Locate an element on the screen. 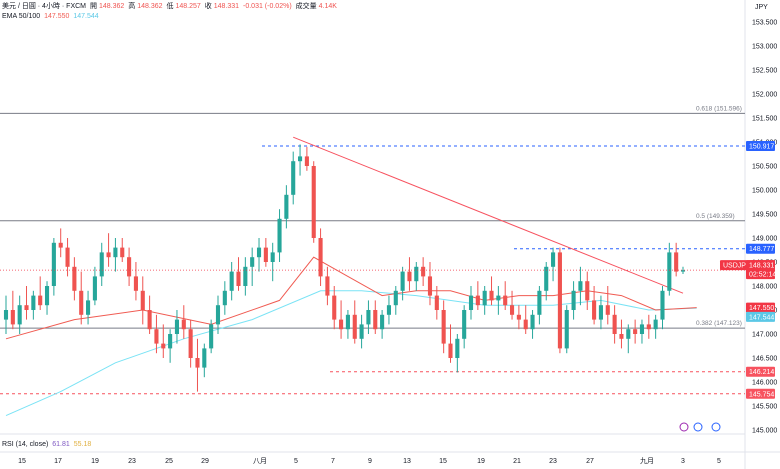  symbol-label: 美元 / 日圓 · 4小時 · FXCM is located at coordinates (44, 6).